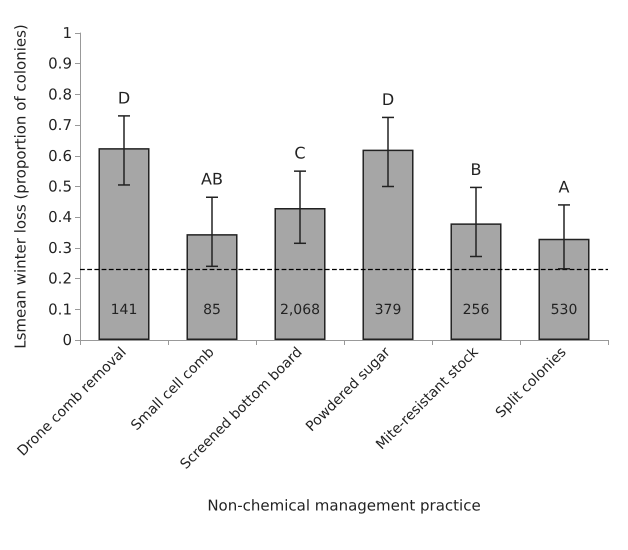  Describe the element at coordinates (124, 310) in the screenshot. I see `annotation: 141` at that location.